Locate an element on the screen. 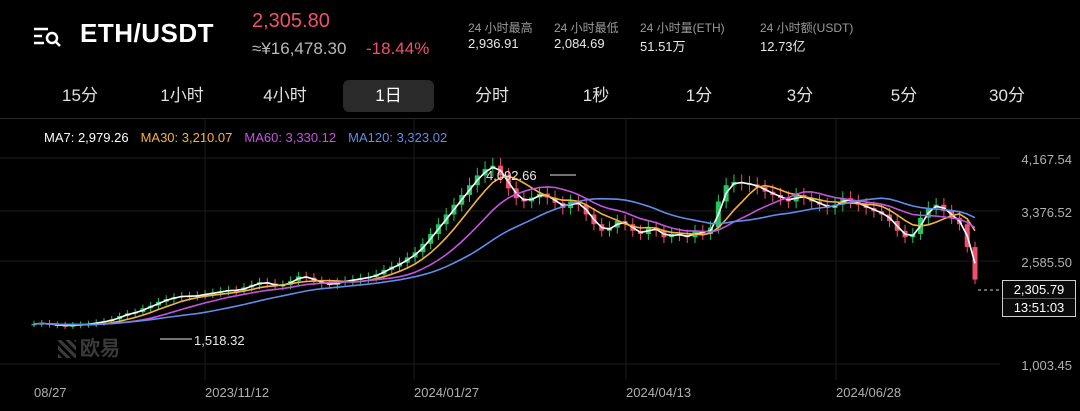 The width and height of the screenshot is (1080, 411). tab-15m: 15分 is located at coordinates (80, 95).